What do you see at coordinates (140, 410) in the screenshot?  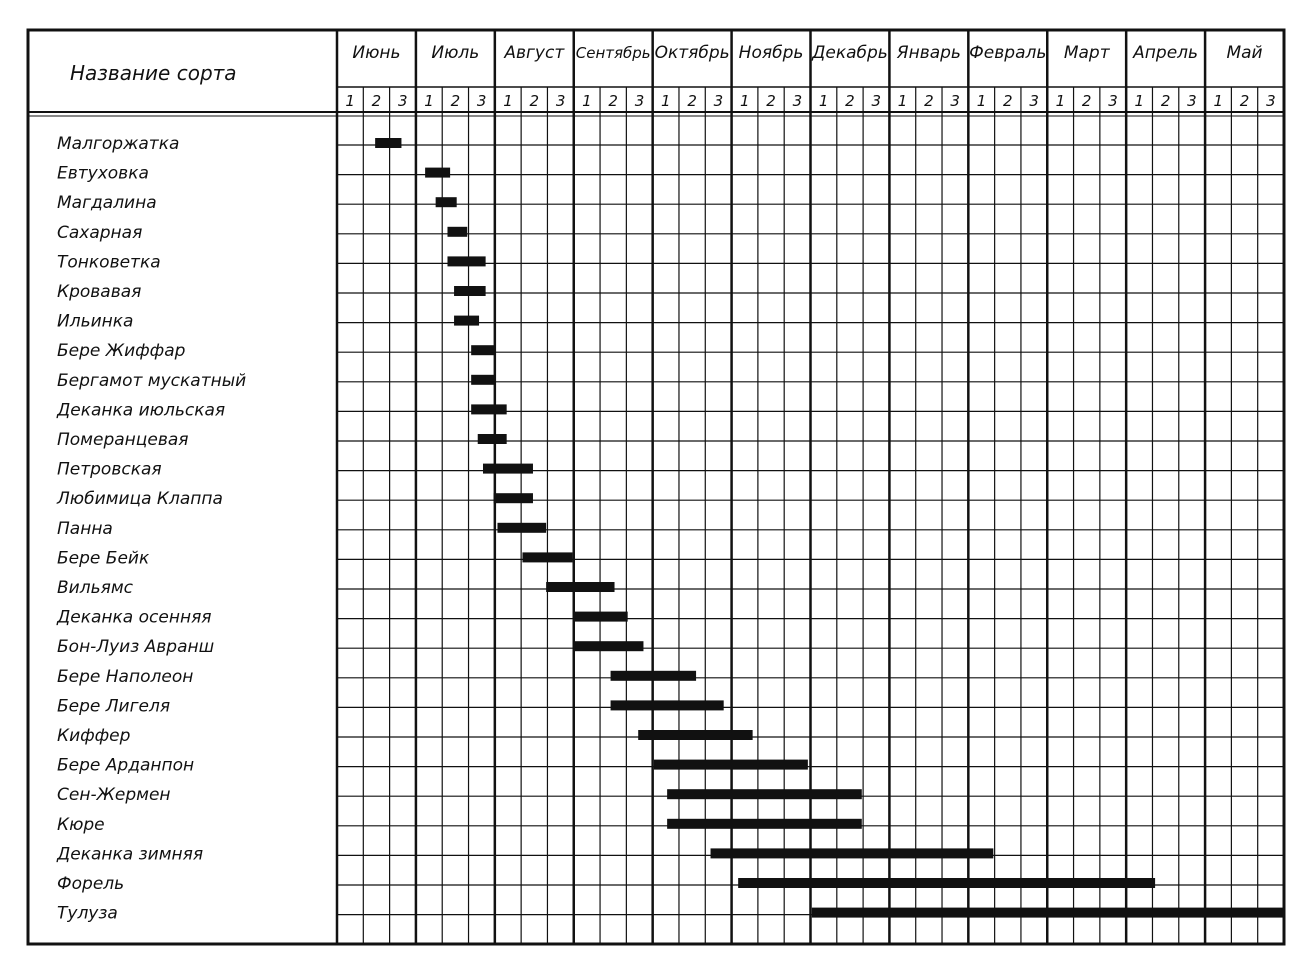 I see `variety-label: Деканка июльская` at bounding box center [140, 410].